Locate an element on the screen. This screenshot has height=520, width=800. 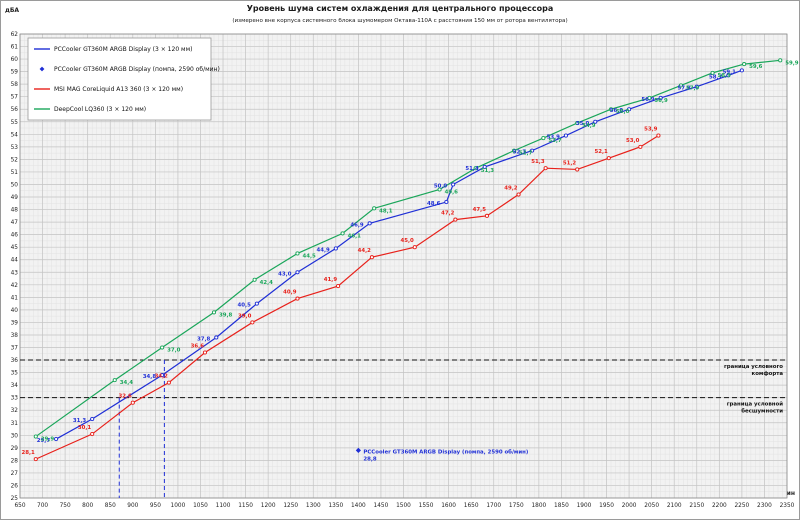
y-tick-label: 33 is located at coordinates (15, 399).